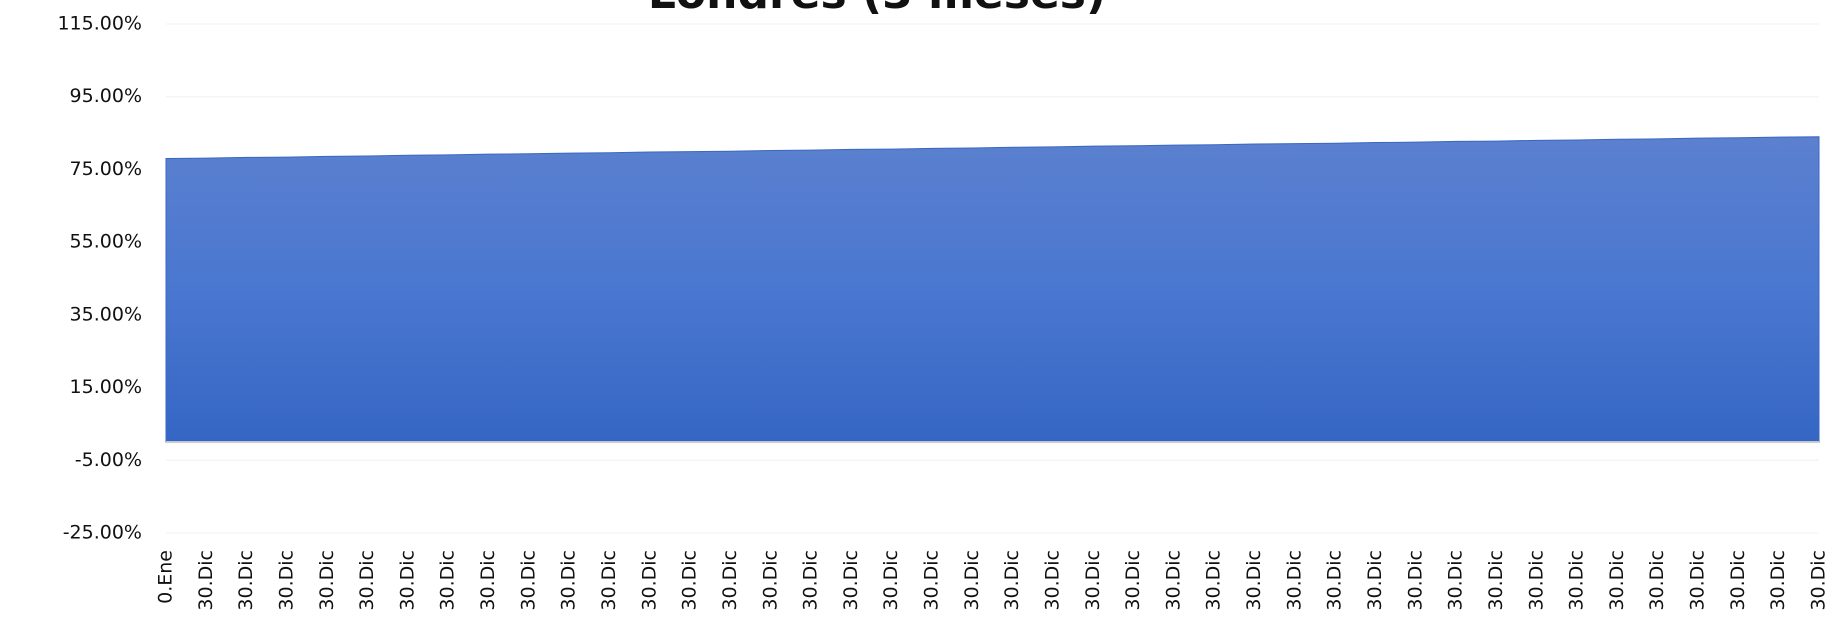 The image size is (1848, 617). What do you see at coordinates (108, 460) in the screenshot?
I see `y-tick-label: -5.00%` at bounding box center [108, 460].